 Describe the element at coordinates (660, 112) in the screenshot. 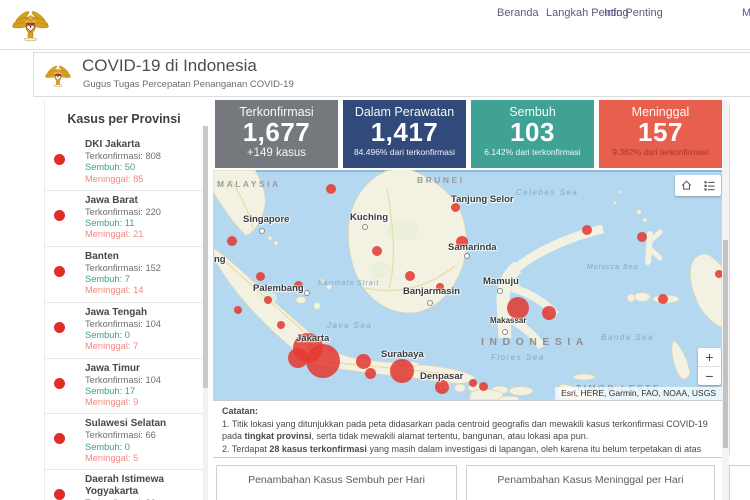

I see `stat-card-label: Meninggal` at that location.